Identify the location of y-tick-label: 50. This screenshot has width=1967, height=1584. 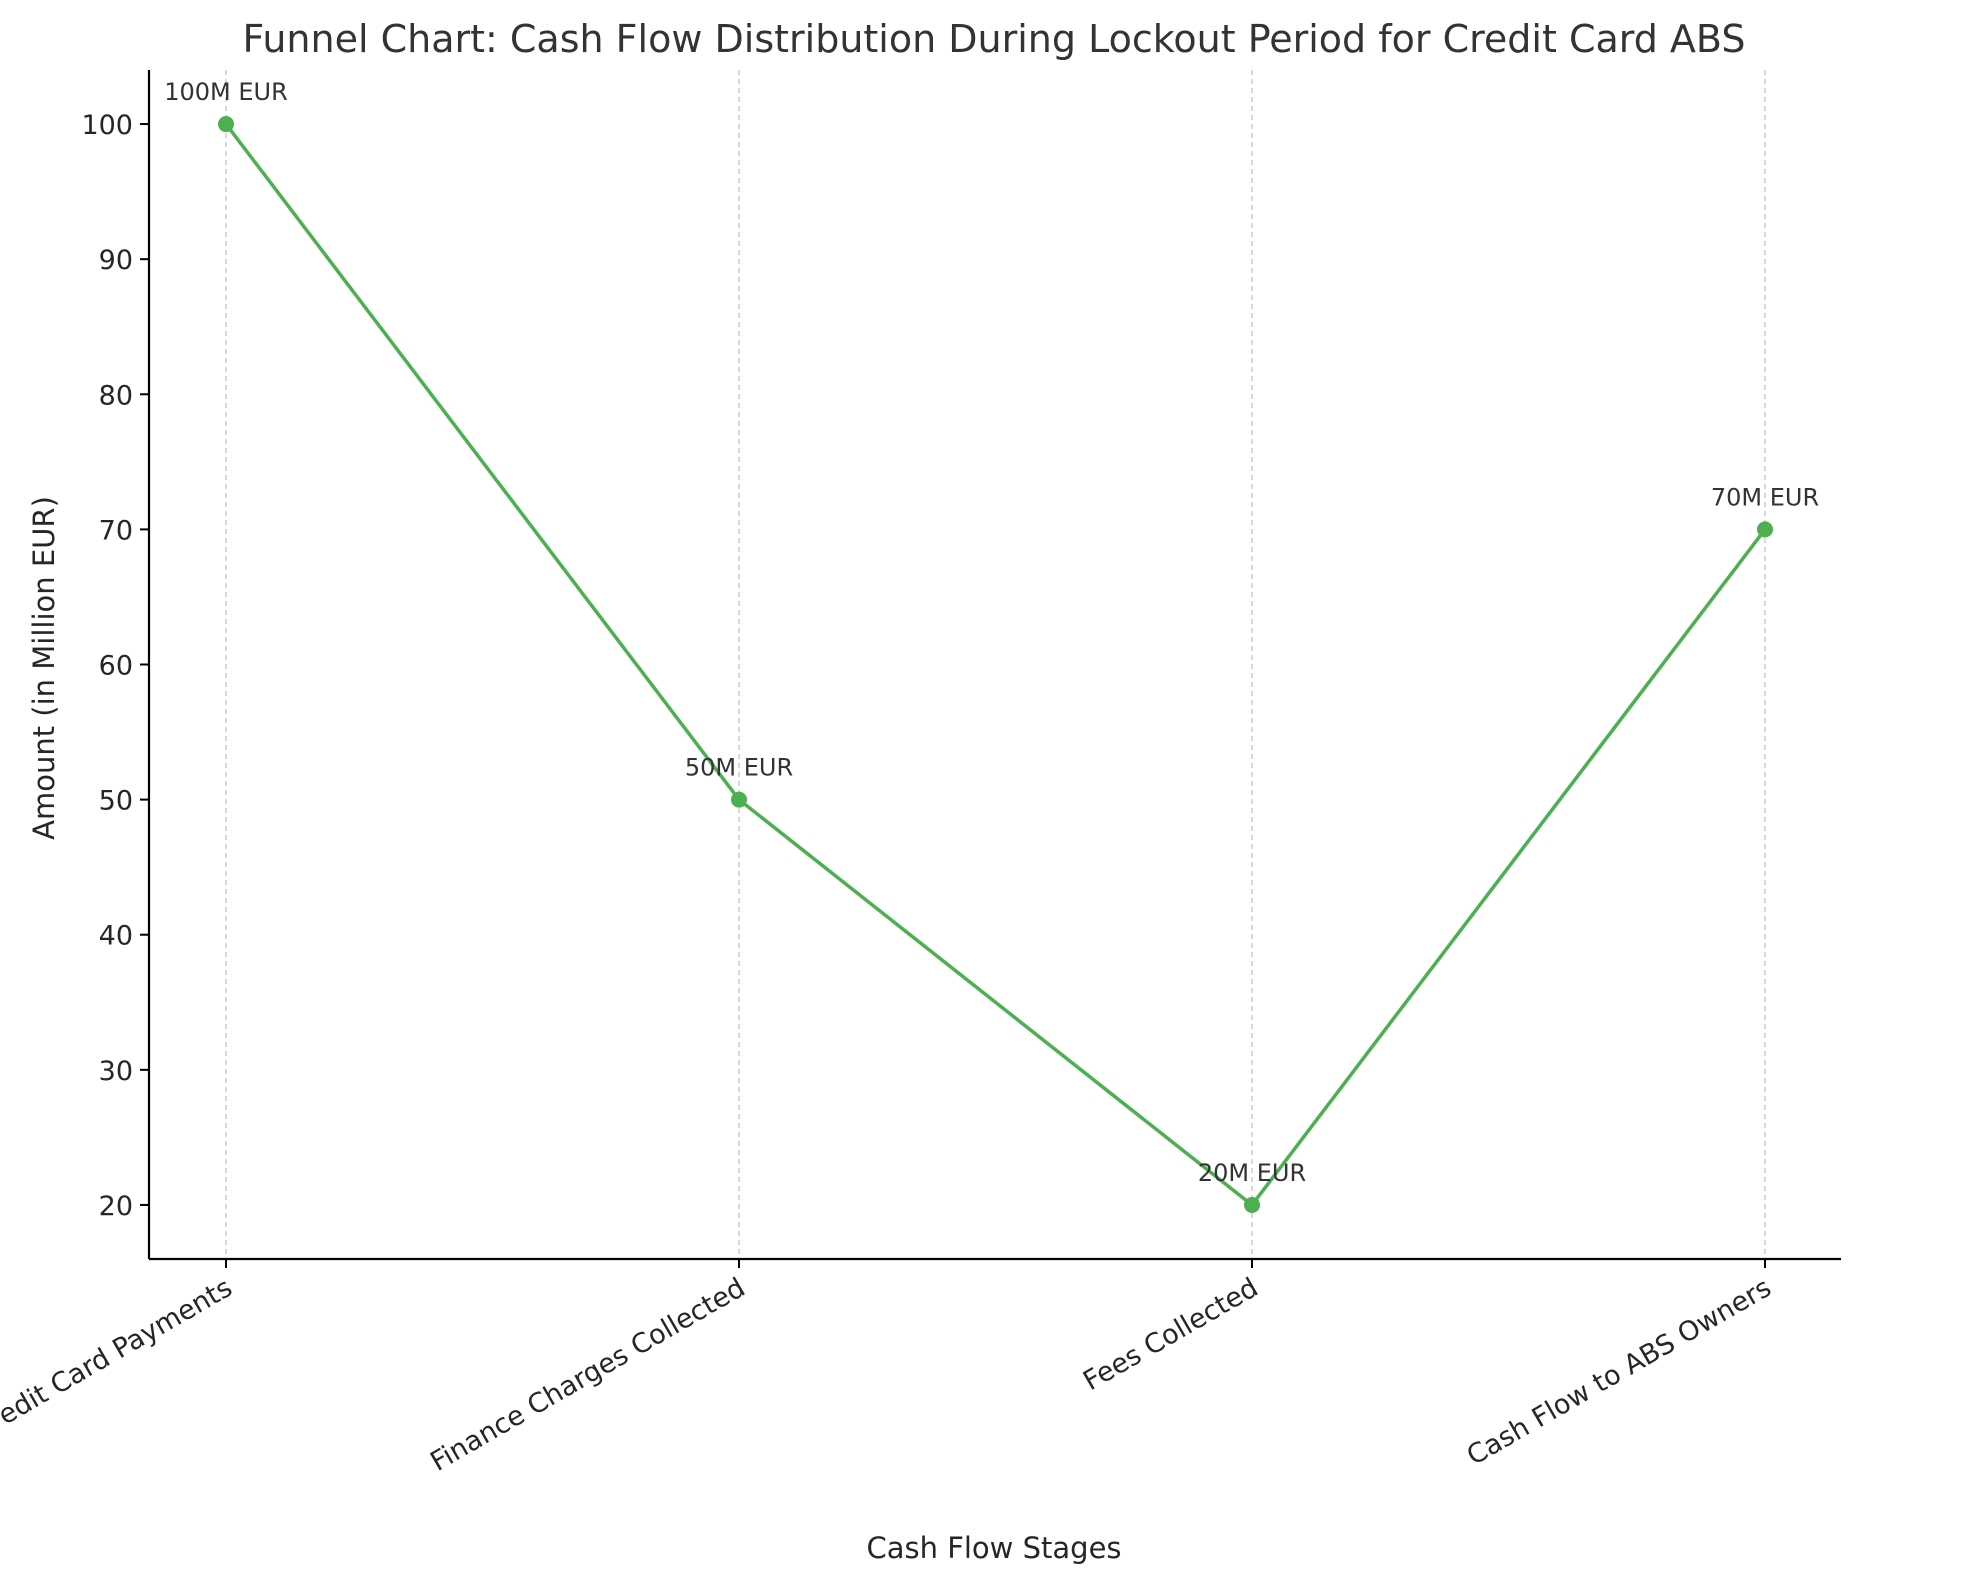
(116, 801).